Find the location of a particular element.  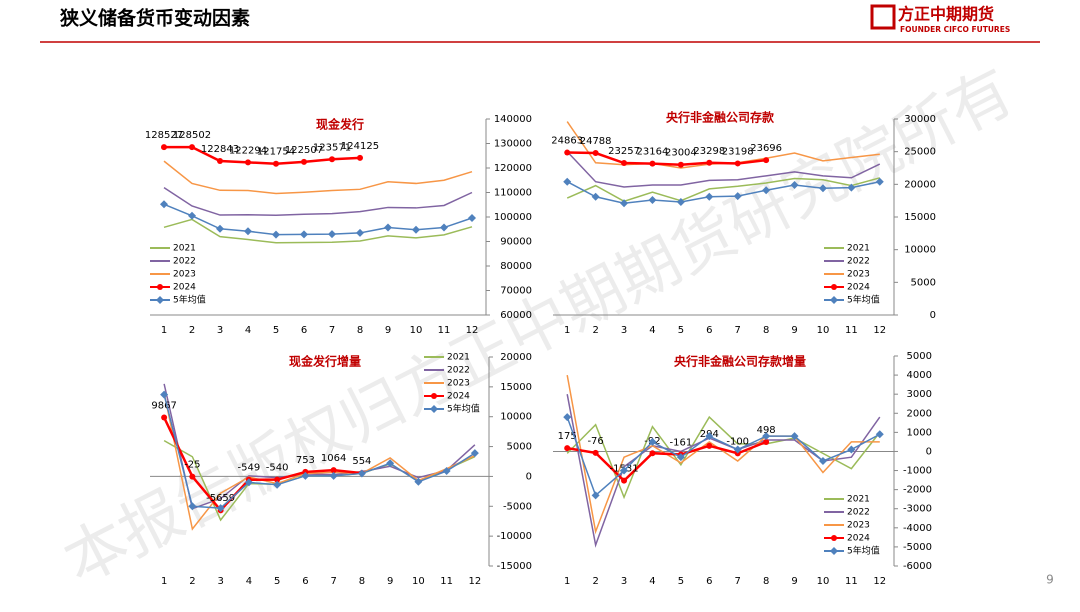

y-tick-label: 10000 is located at coordinates (516, 417).